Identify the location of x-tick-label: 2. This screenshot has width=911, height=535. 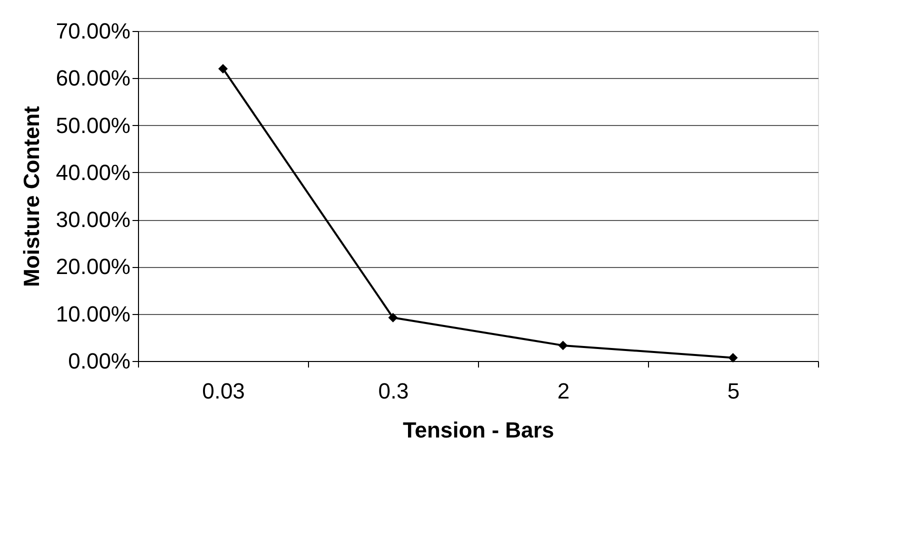
(563, 391).